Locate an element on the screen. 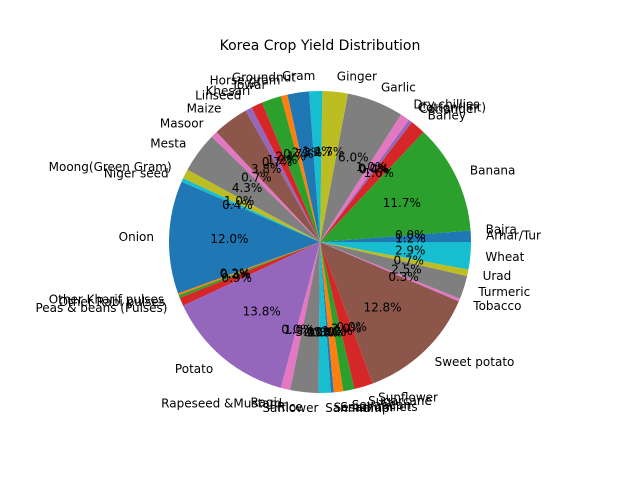 Image resolution: width=640 pixels, height=480 pixels. slice-barley is located at coordinates (372, 182).